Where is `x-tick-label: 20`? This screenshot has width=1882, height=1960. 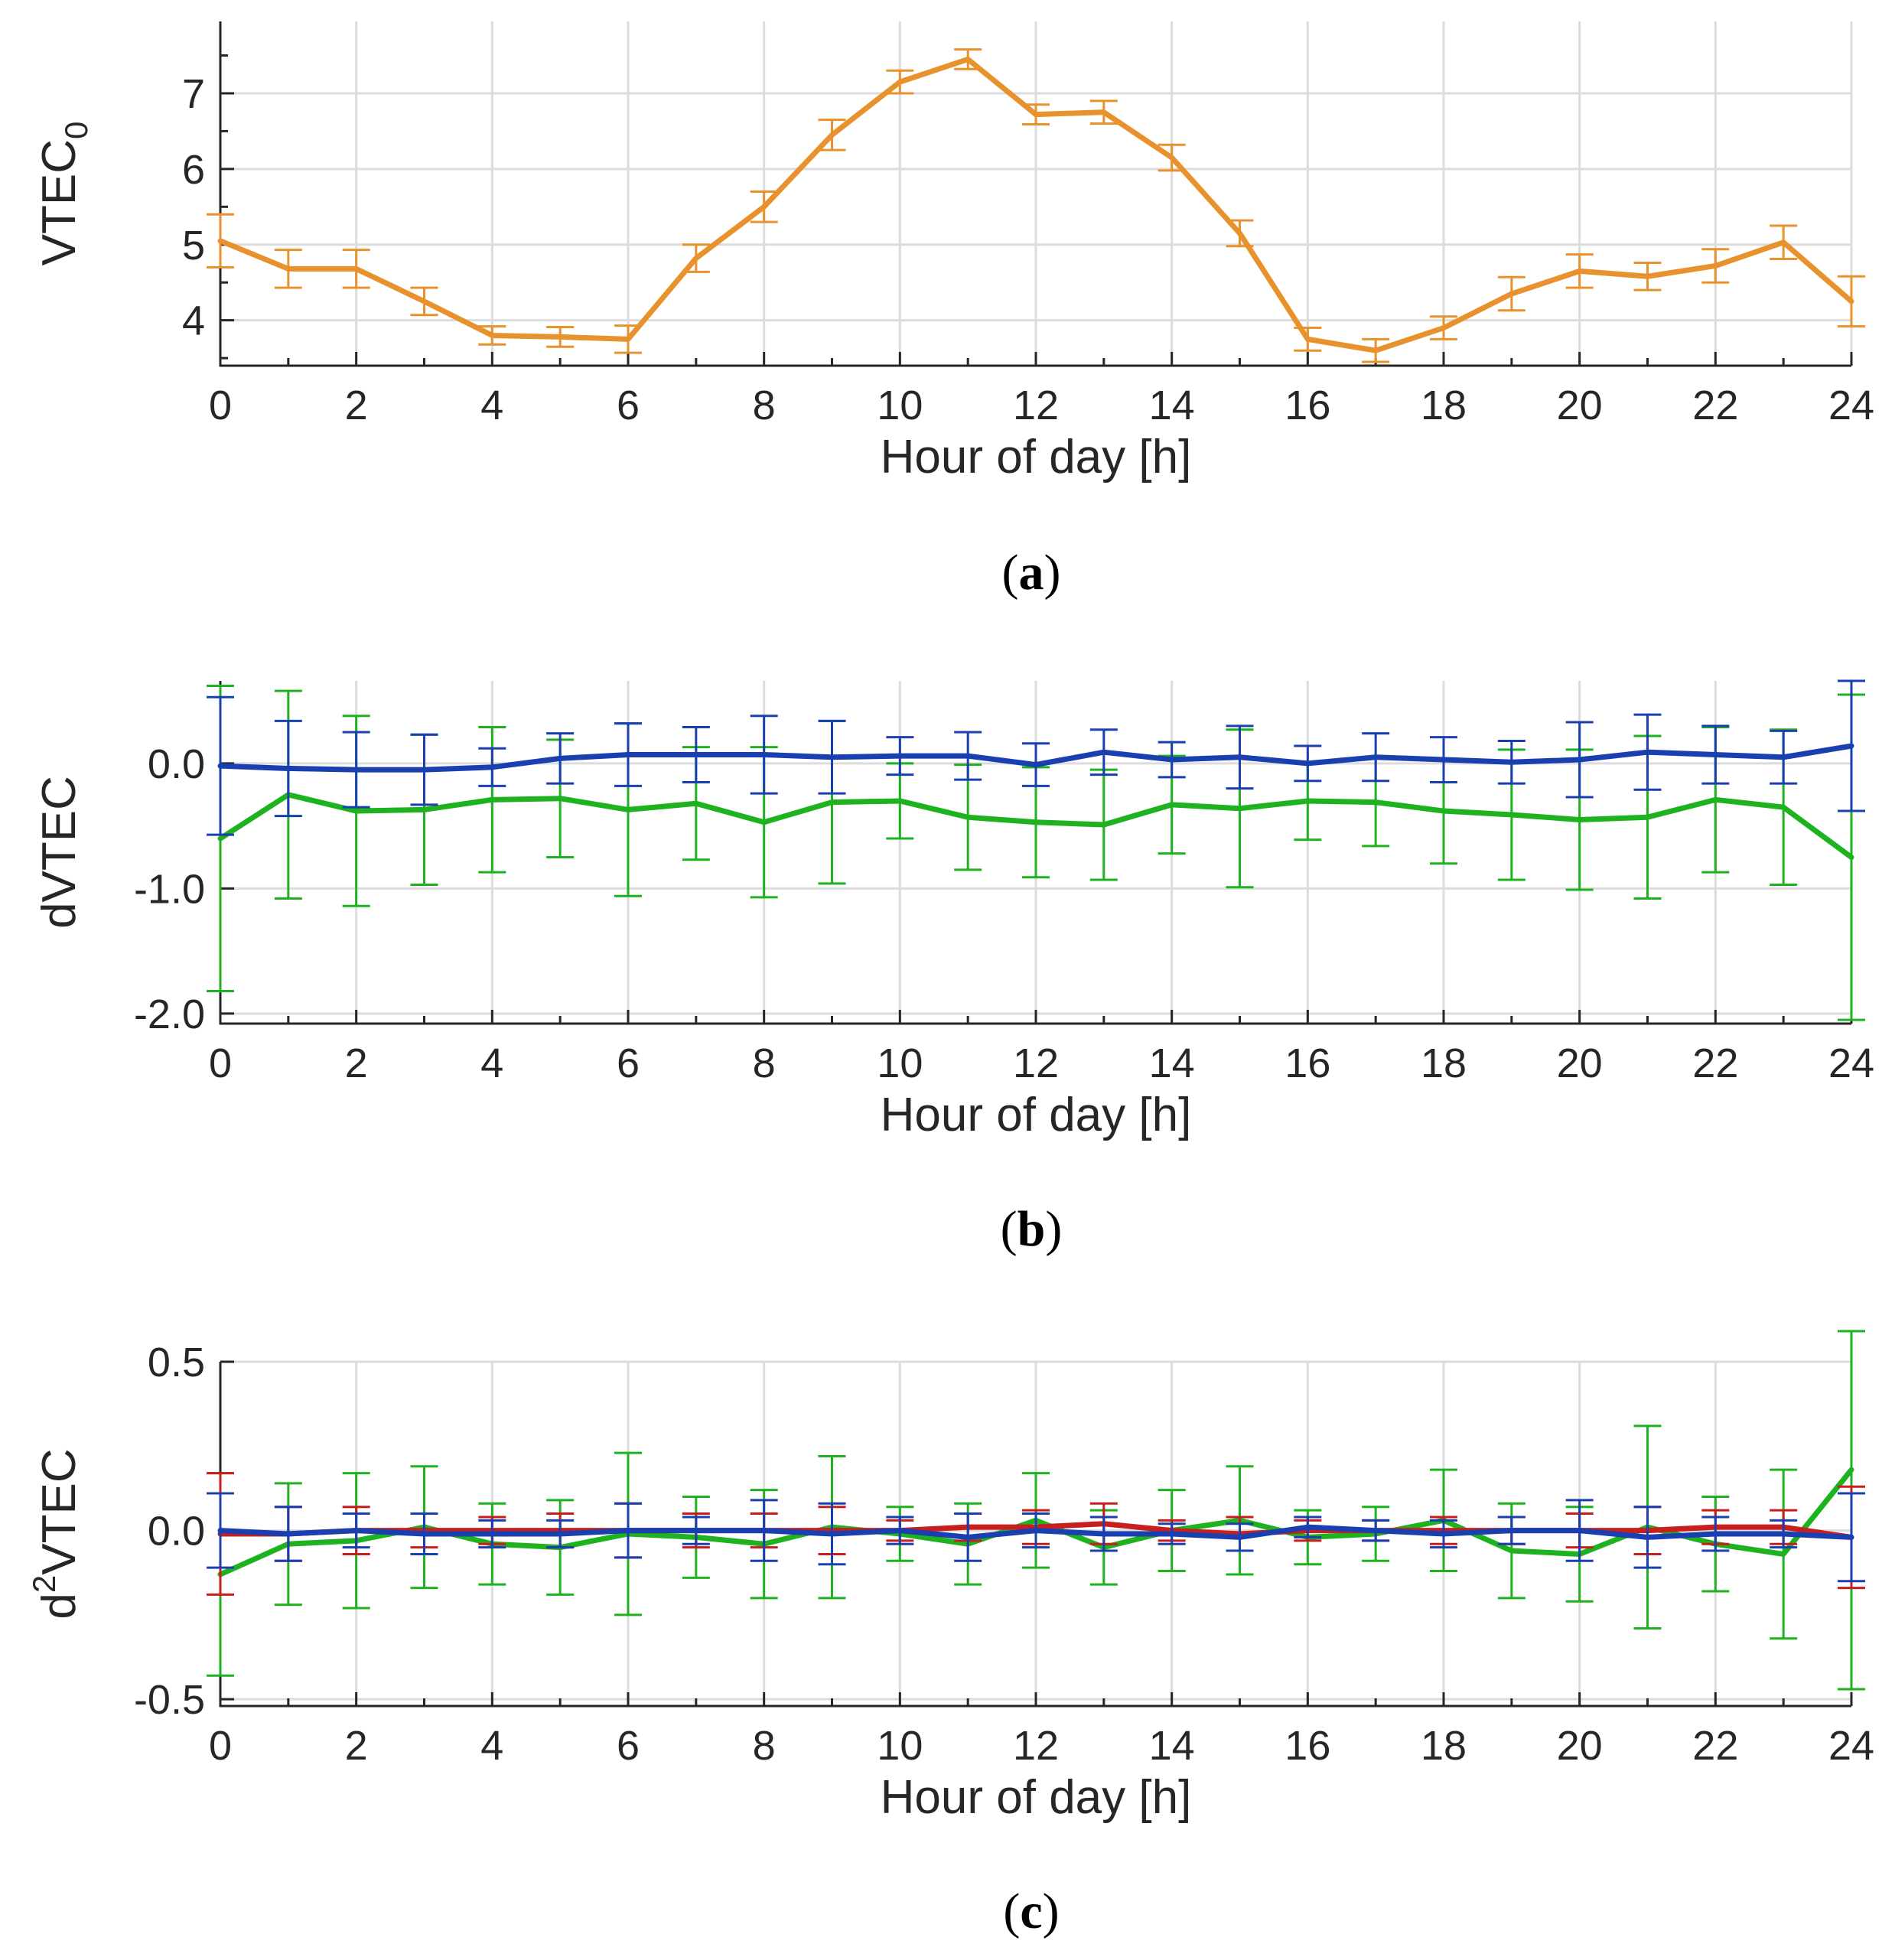
x-tick-label: 20 is located at coordinates (1580, 405).